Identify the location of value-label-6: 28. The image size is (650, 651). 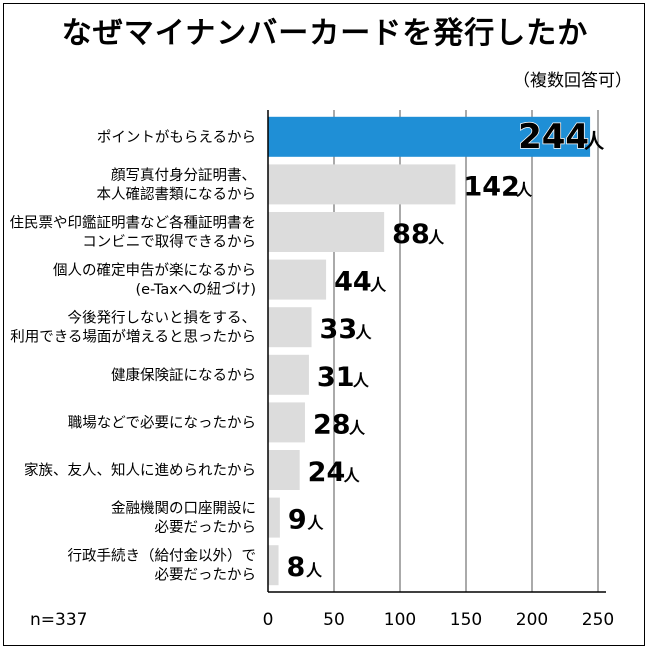
(332, 424).